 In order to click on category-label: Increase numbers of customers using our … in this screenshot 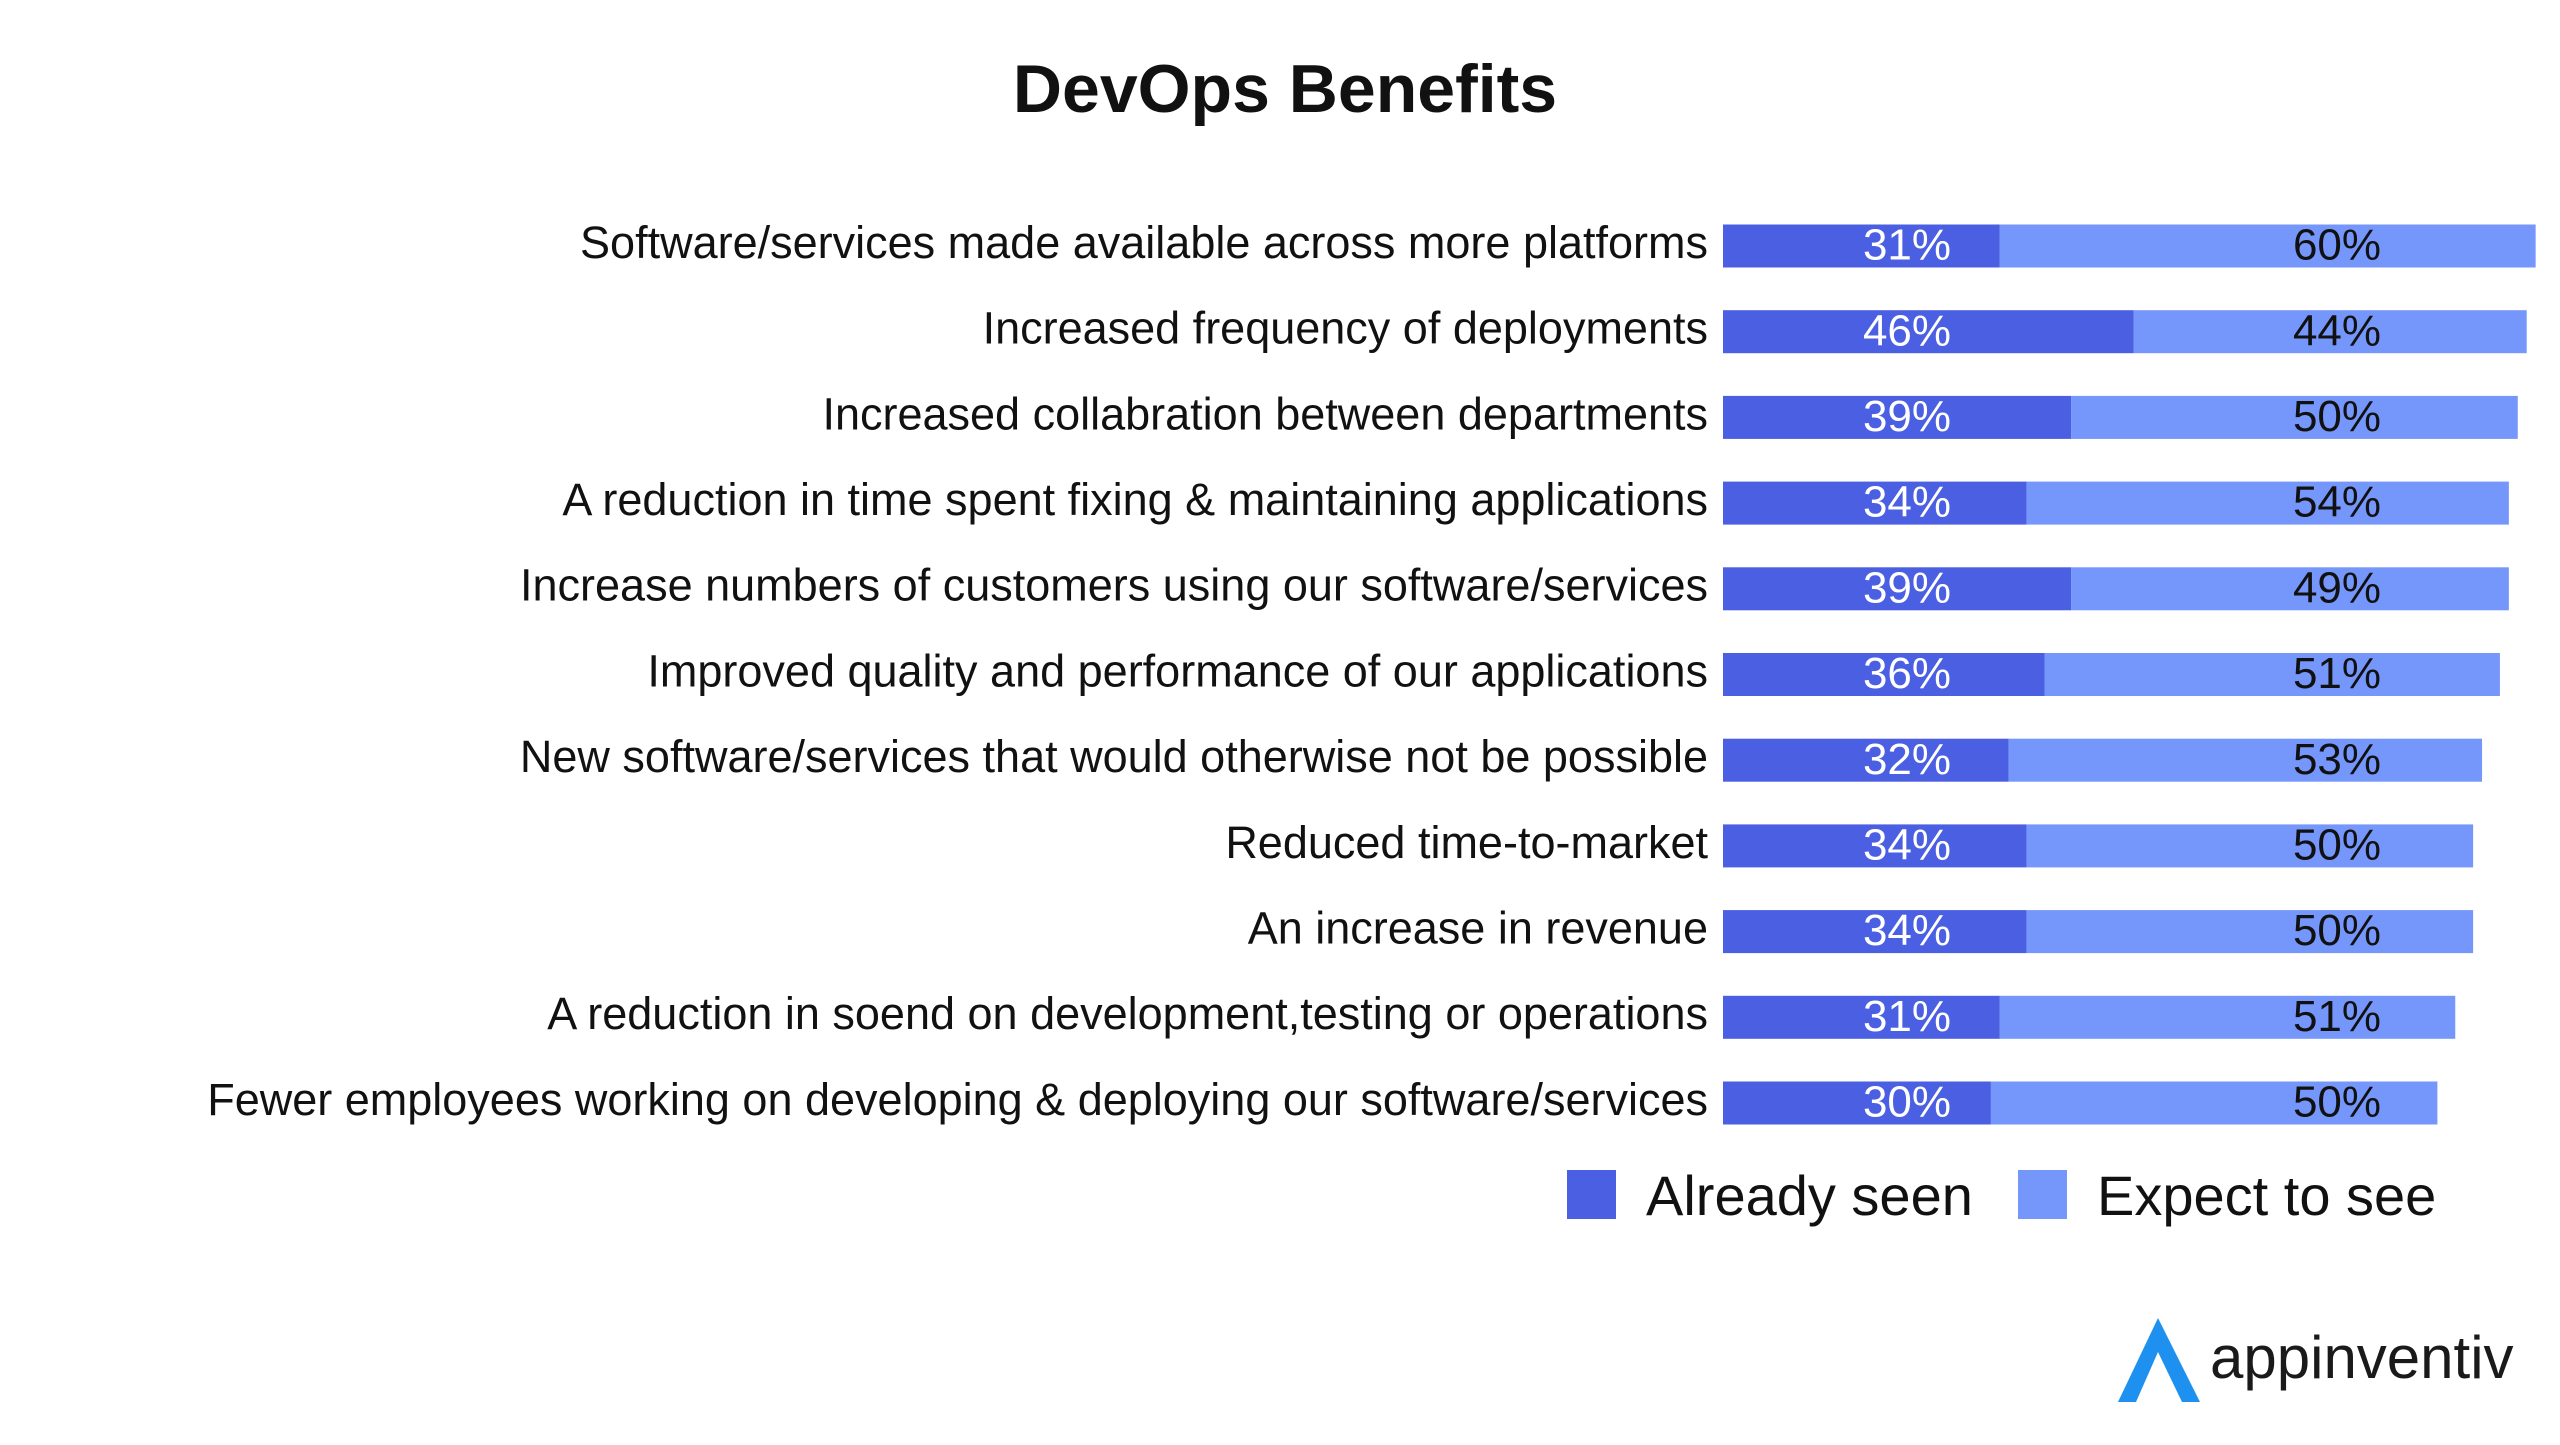, I will do `click(1114, 585)`.